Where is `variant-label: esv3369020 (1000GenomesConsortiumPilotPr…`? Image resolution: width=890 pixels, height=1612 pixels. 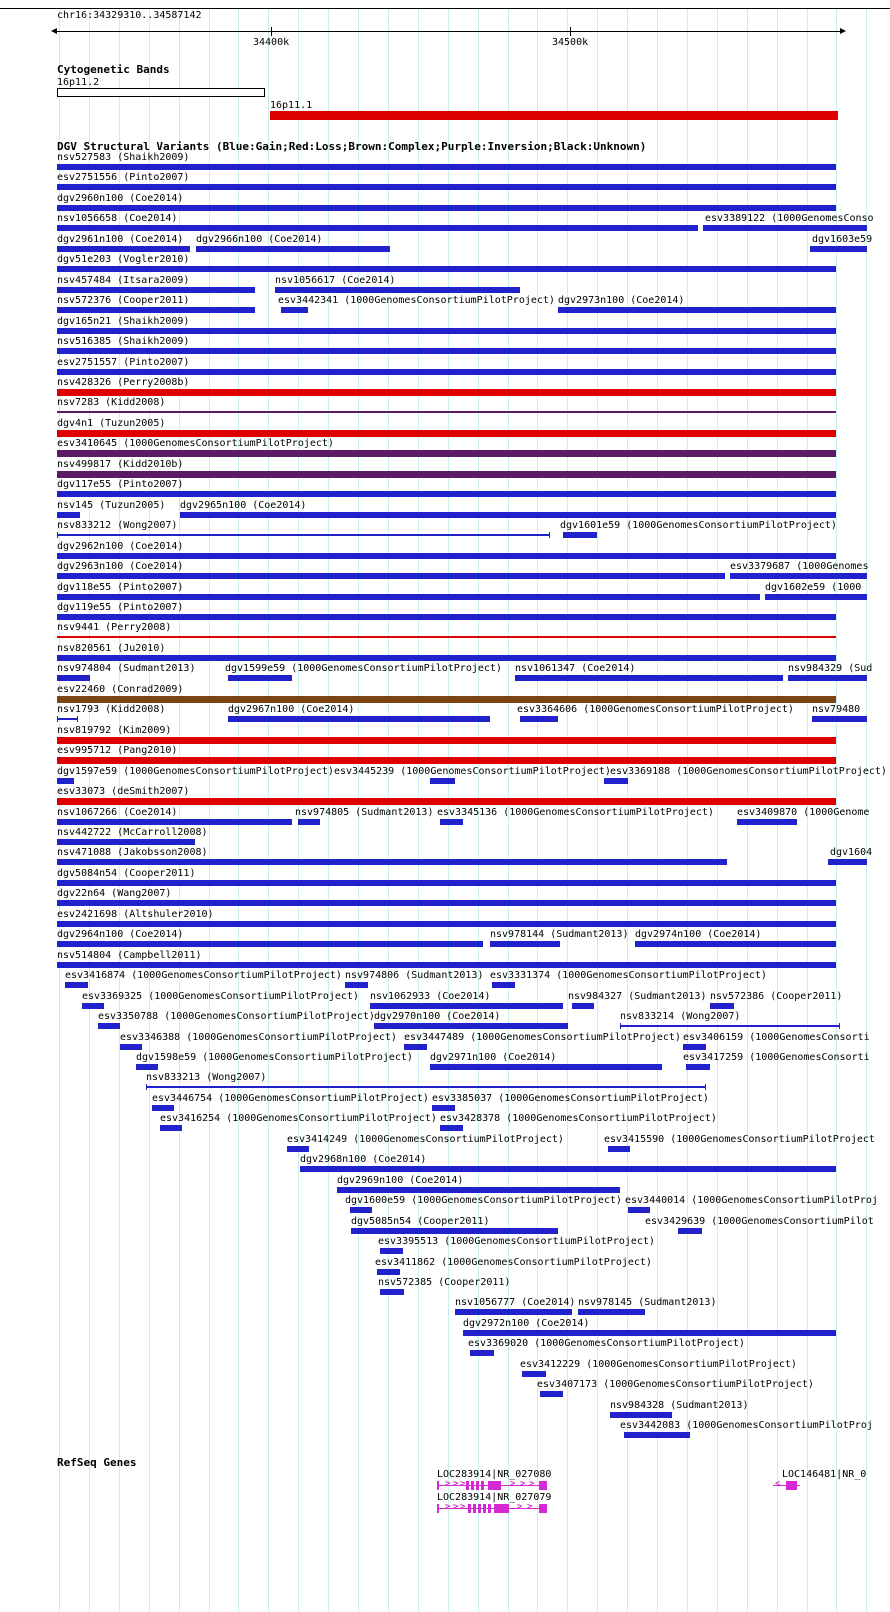
variant-label: esv3369020 (1000GenomesConsortiumPilotPr… is located at coordinates (606, 1343).